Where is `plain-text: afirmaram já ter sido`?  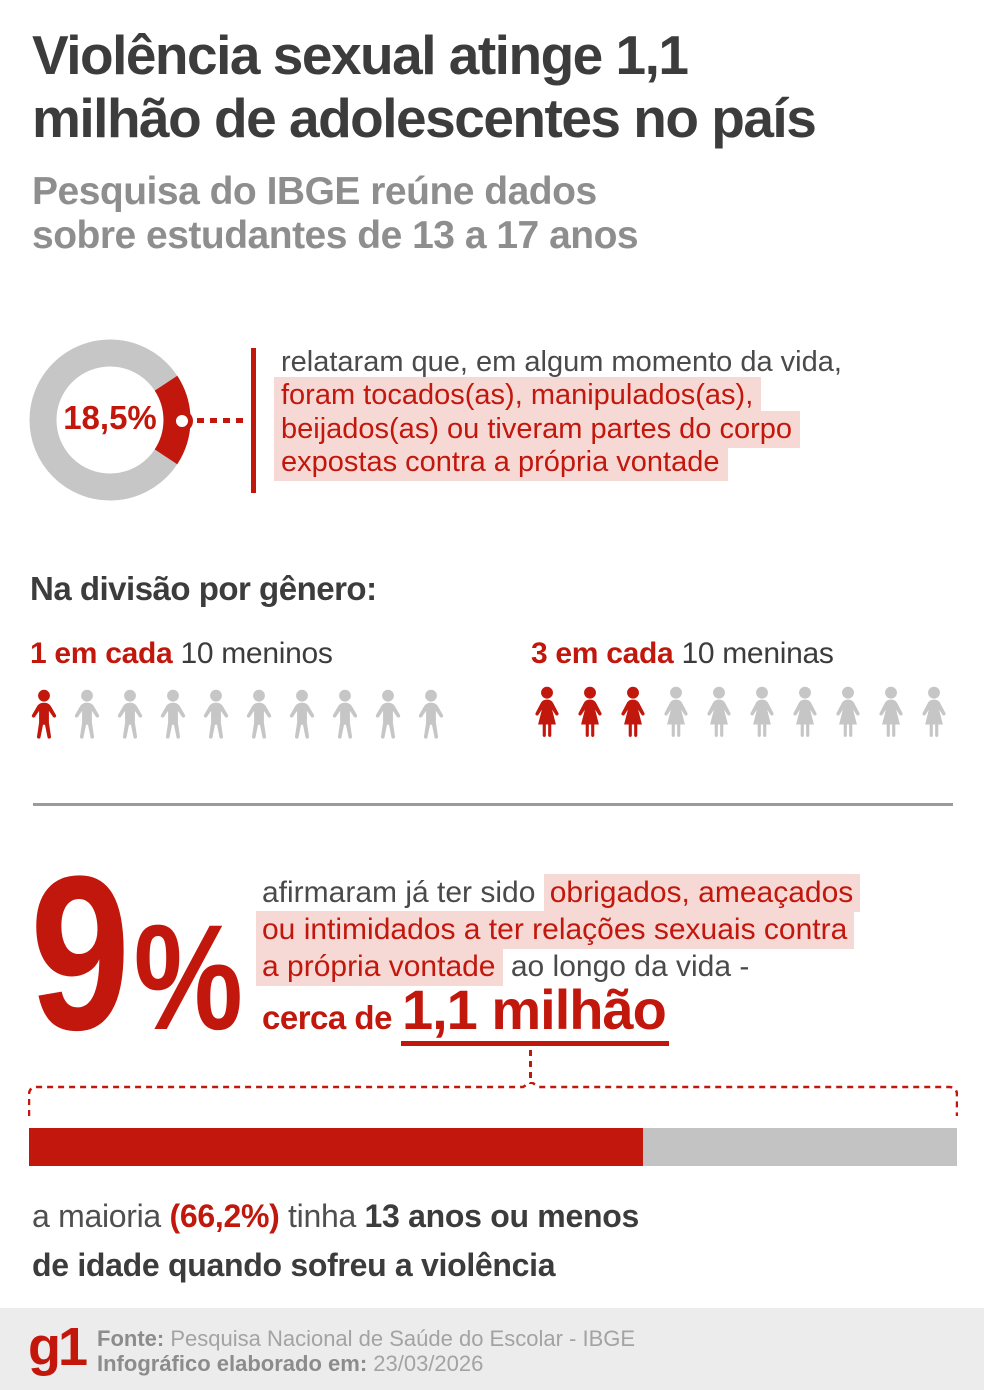
plain-text: afirmaram já ter sido is located at coordinates (403, 892).